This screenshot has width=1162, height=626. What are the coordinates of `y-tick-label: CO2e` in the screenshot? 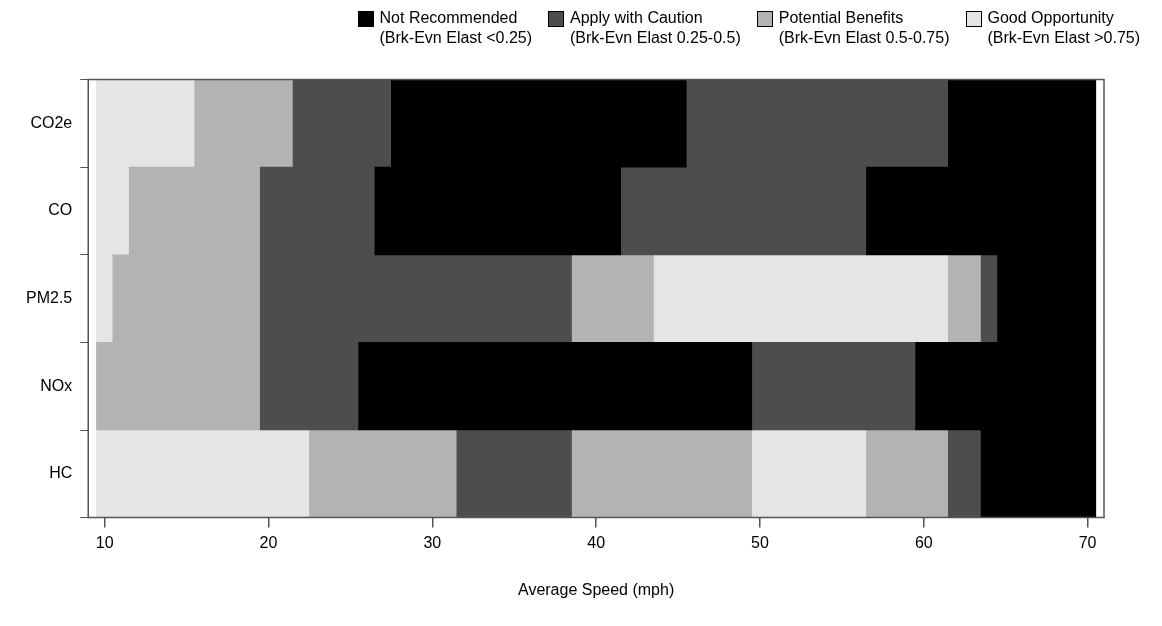 It's located at (51, 122).